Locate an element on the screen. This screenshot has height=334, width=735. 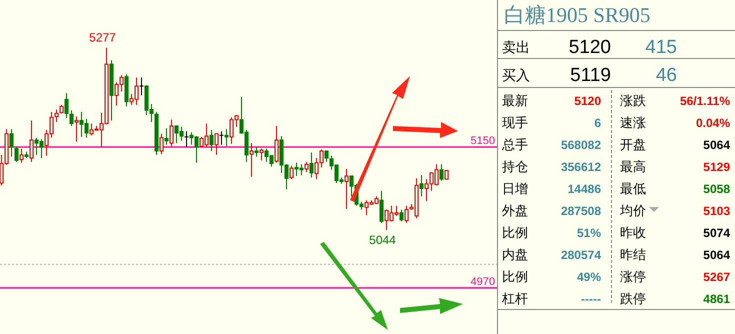
text: 开盘 is located at coordinates (633, 144).